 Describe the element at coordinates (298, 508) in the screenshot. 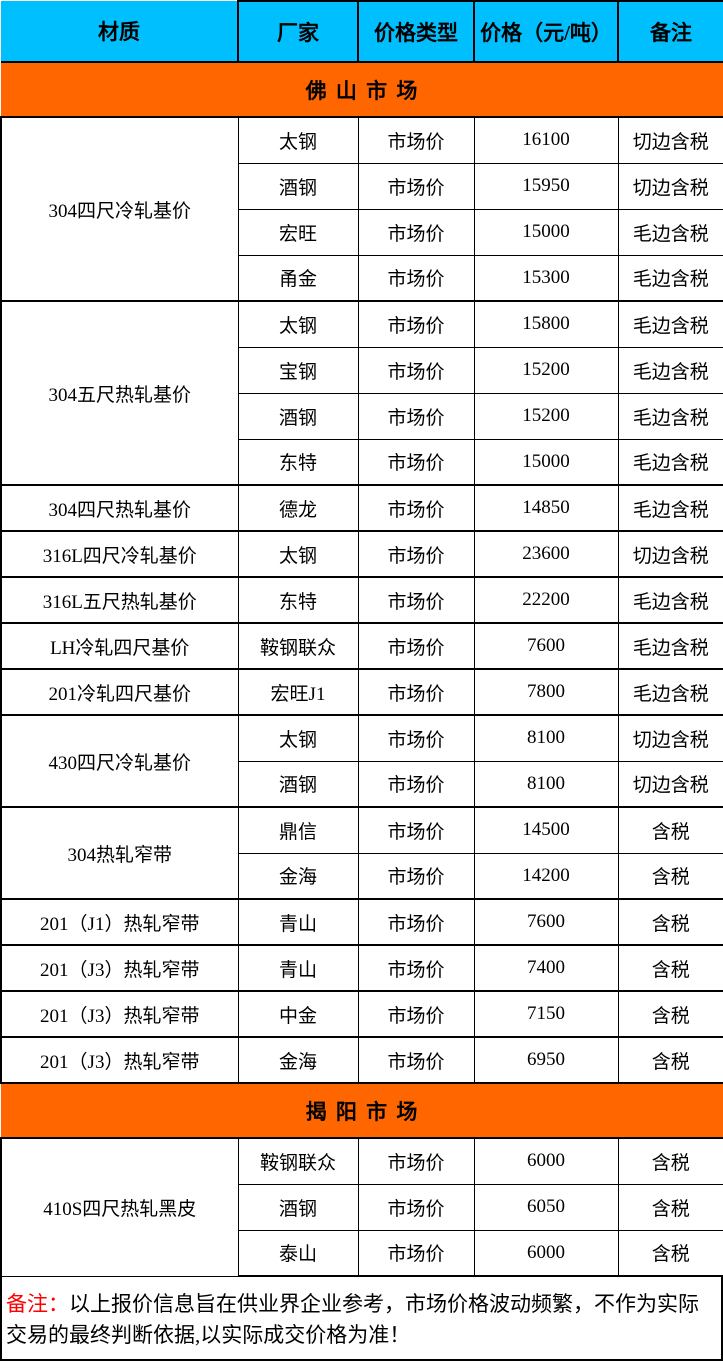

I see `factory-cell: 德龙` at that location.